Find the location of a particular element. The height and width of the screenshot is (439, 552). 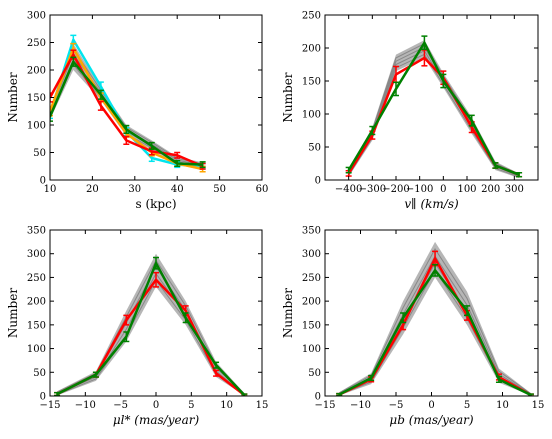

x-tick-label: 50 is located at coordinates (219, 189).